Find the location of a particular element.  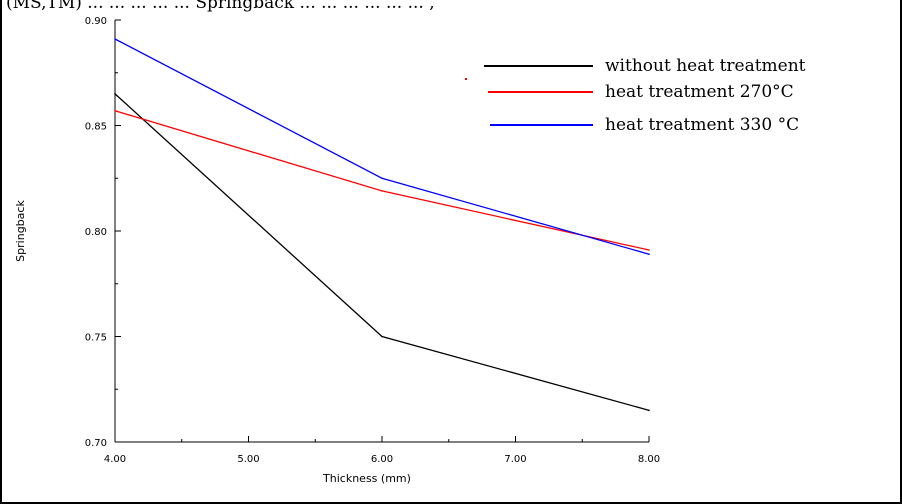

x-tick-label: 4.00 is located at coordinates (115, 459).